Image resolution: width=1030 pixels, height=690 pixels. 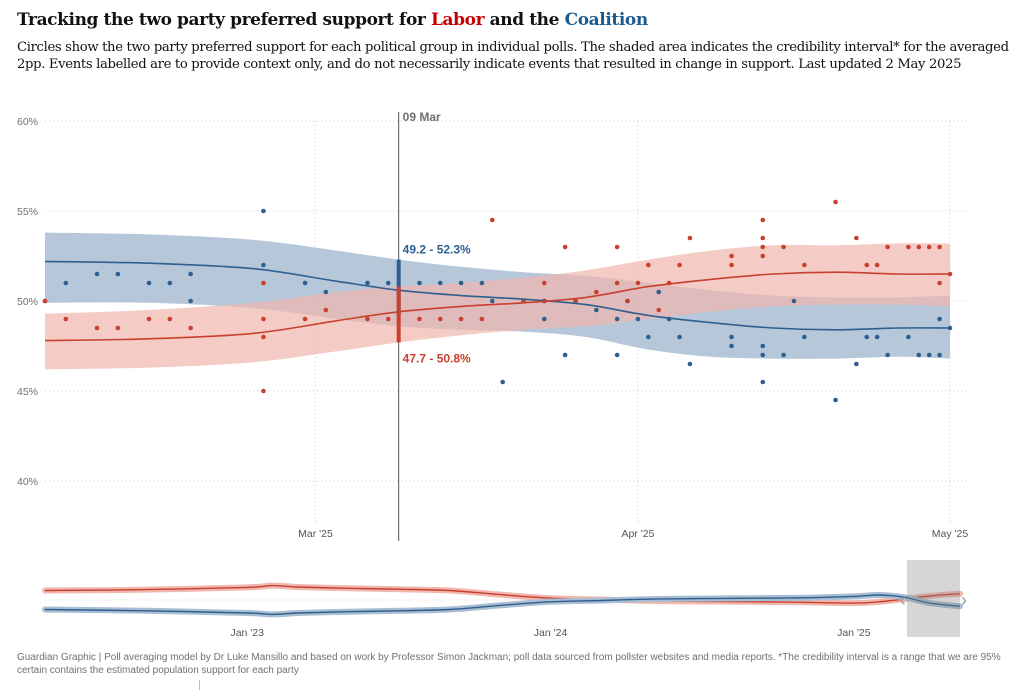 What do you see at coordinates (27, 212) in the screenshot?
I see `y-tick-label: 55%` at bounding box center [27, 212].